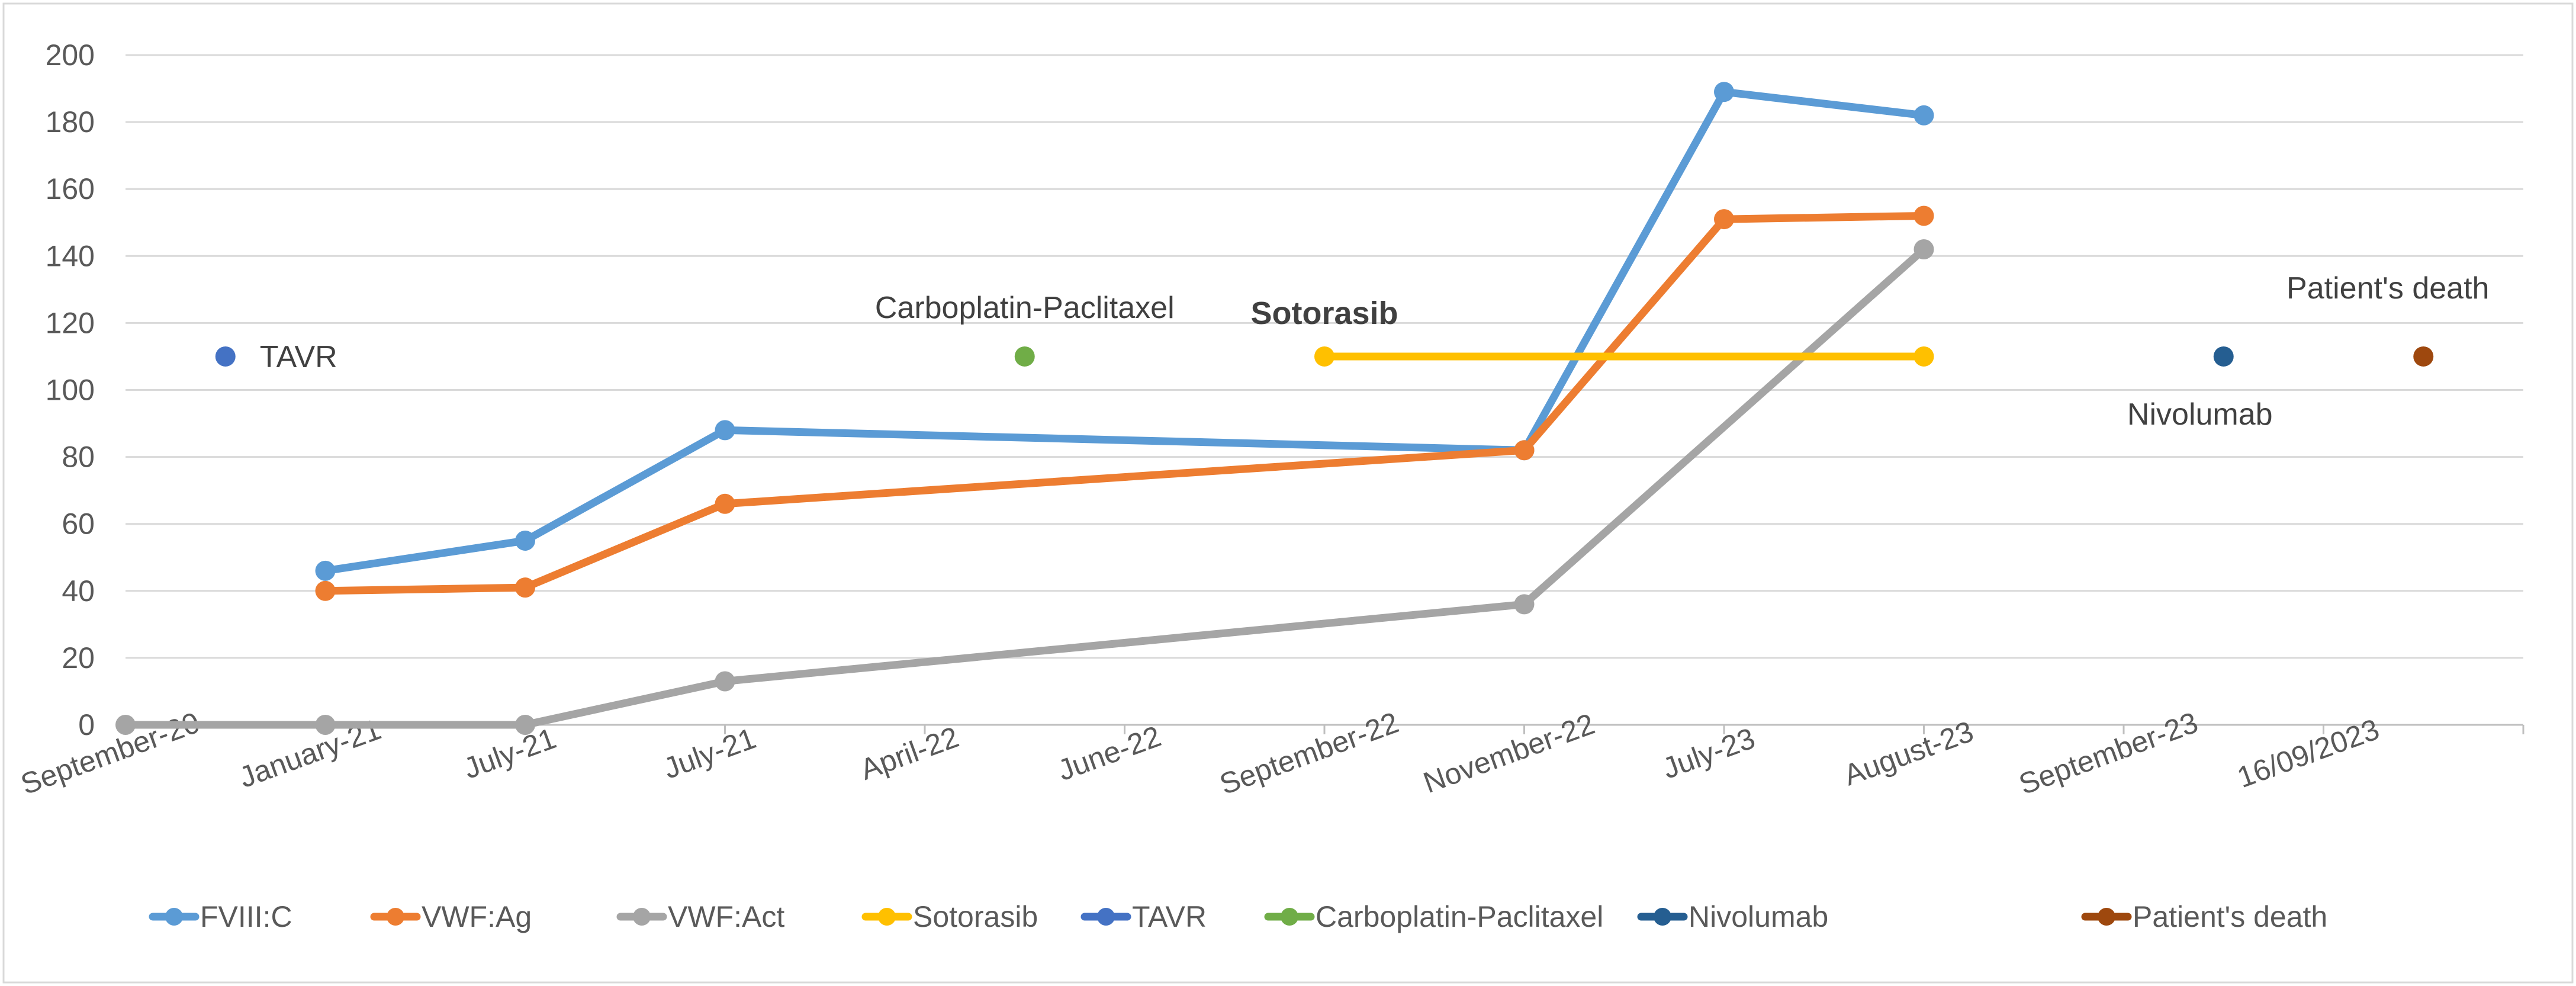 The height and width of the screenshot is (986, 2576). What do you see at coordinates (71, 55) in the screenshot?
I see `y-tick-label: 200` at bounding box center [71, 55].